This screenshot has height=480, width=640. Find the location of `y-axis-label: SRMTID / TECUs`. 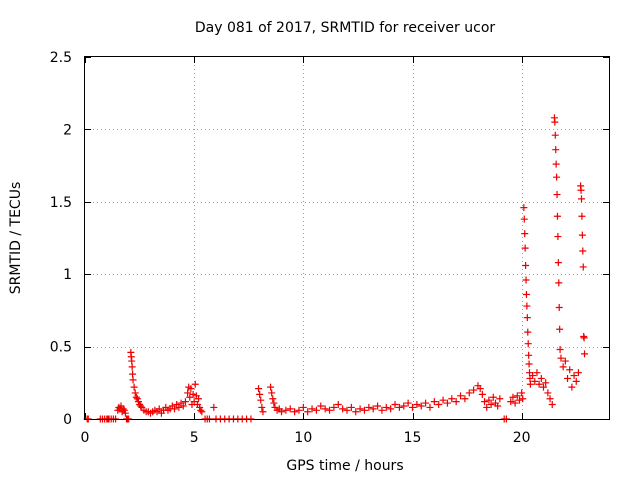

y-axis-label: SRMTID / TECUs is located at coordinates (16, 238).